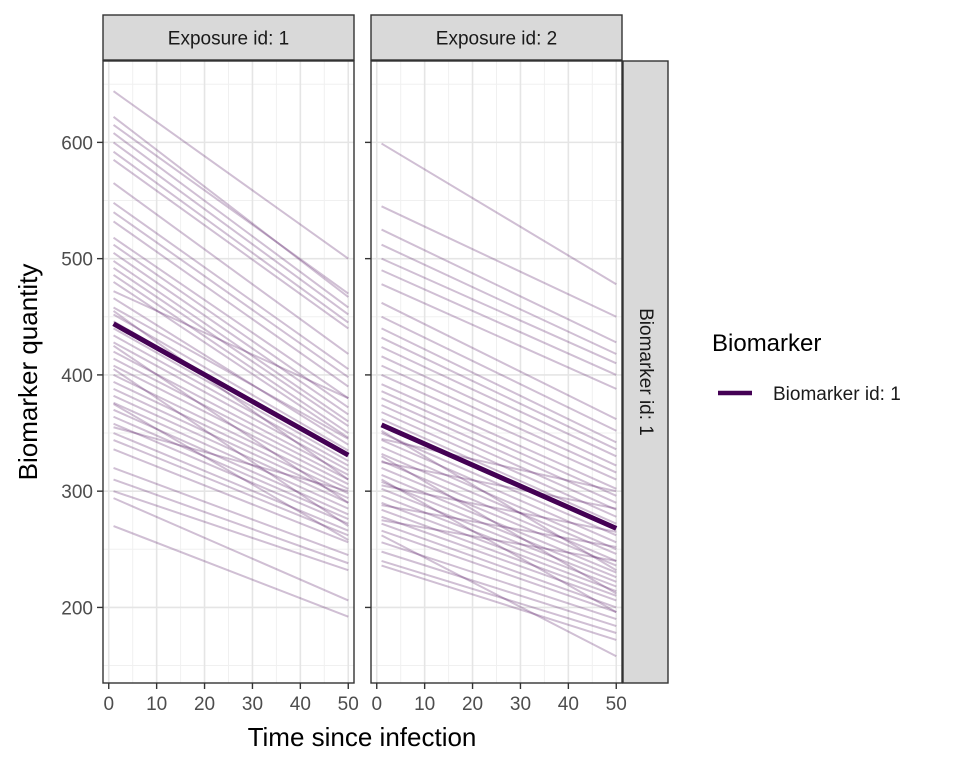  What do you see at coordinates (77, 143) in the screenshot?
I see `y-tick-label: 600` at bounding box center [77, 143].